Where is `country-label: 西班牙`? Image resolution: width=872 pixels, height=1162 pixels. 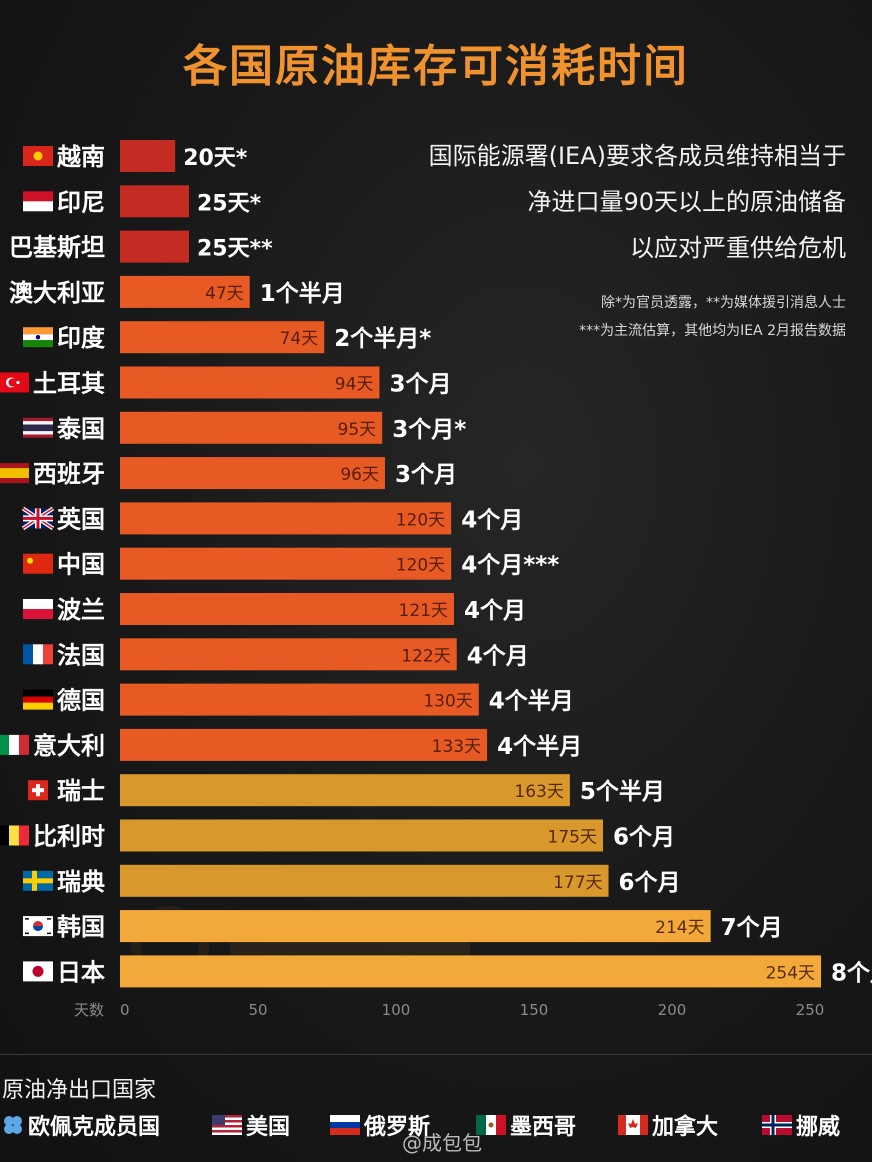
country-label: 西班牙 is located at coordinates (69, 474).